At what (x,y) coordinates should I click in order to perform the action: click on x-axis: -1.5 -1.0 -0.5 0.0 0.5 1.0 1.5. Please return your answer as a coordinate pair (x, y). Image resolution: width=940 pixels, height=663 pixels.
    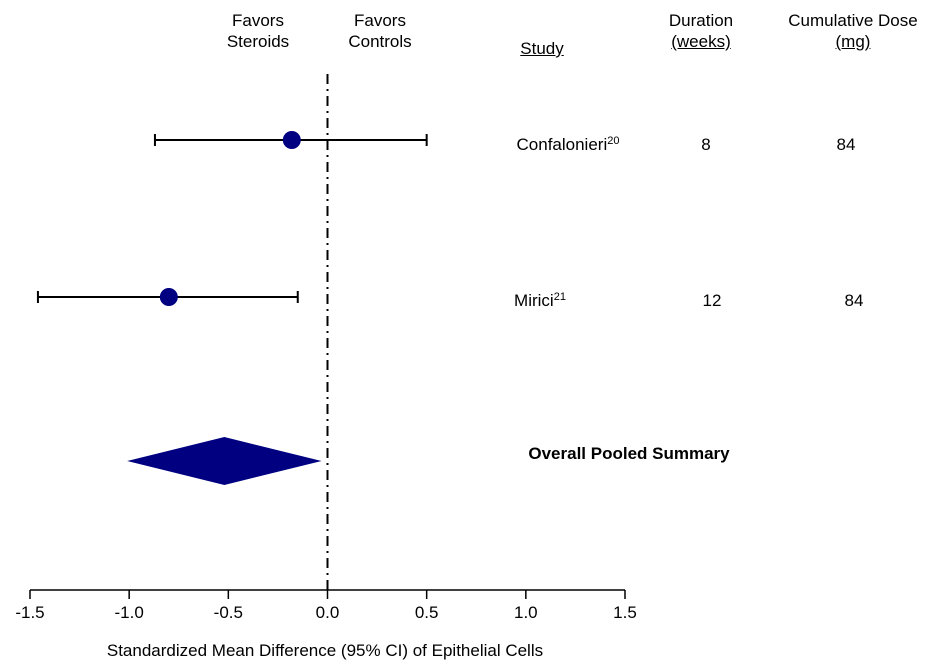
    Looking at the image, I should click on (326, 605).